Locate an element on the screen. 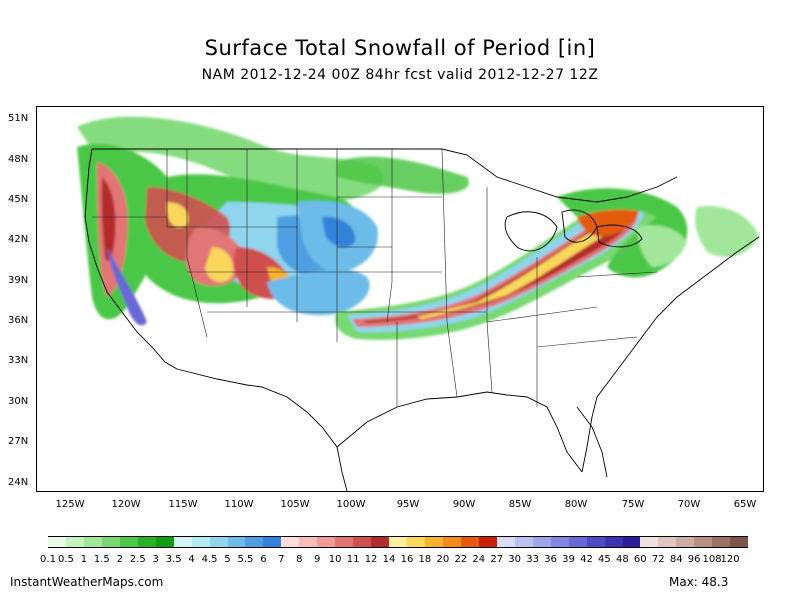 The height and width of the screenshot is (600, 800). colorbar-label: 1 is located at coordinates (84, 559).